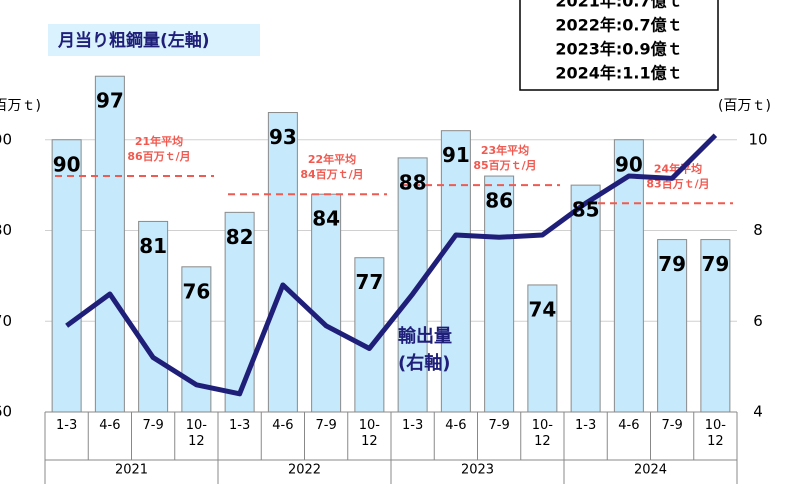  I want to click on y2-tick-label: 6, so click(758, 321).